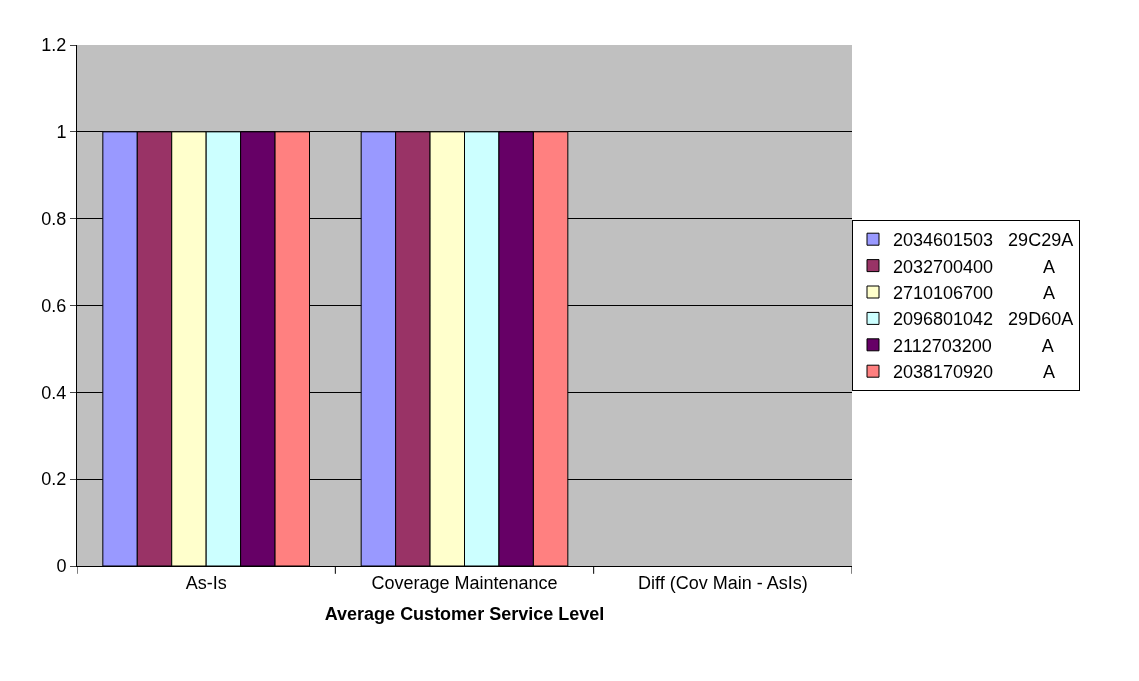 The image size is (1139, 681). Describe the element at coordinates (54, 305) in the screenshot. I see `y-tick-label: 0.6` at that location.